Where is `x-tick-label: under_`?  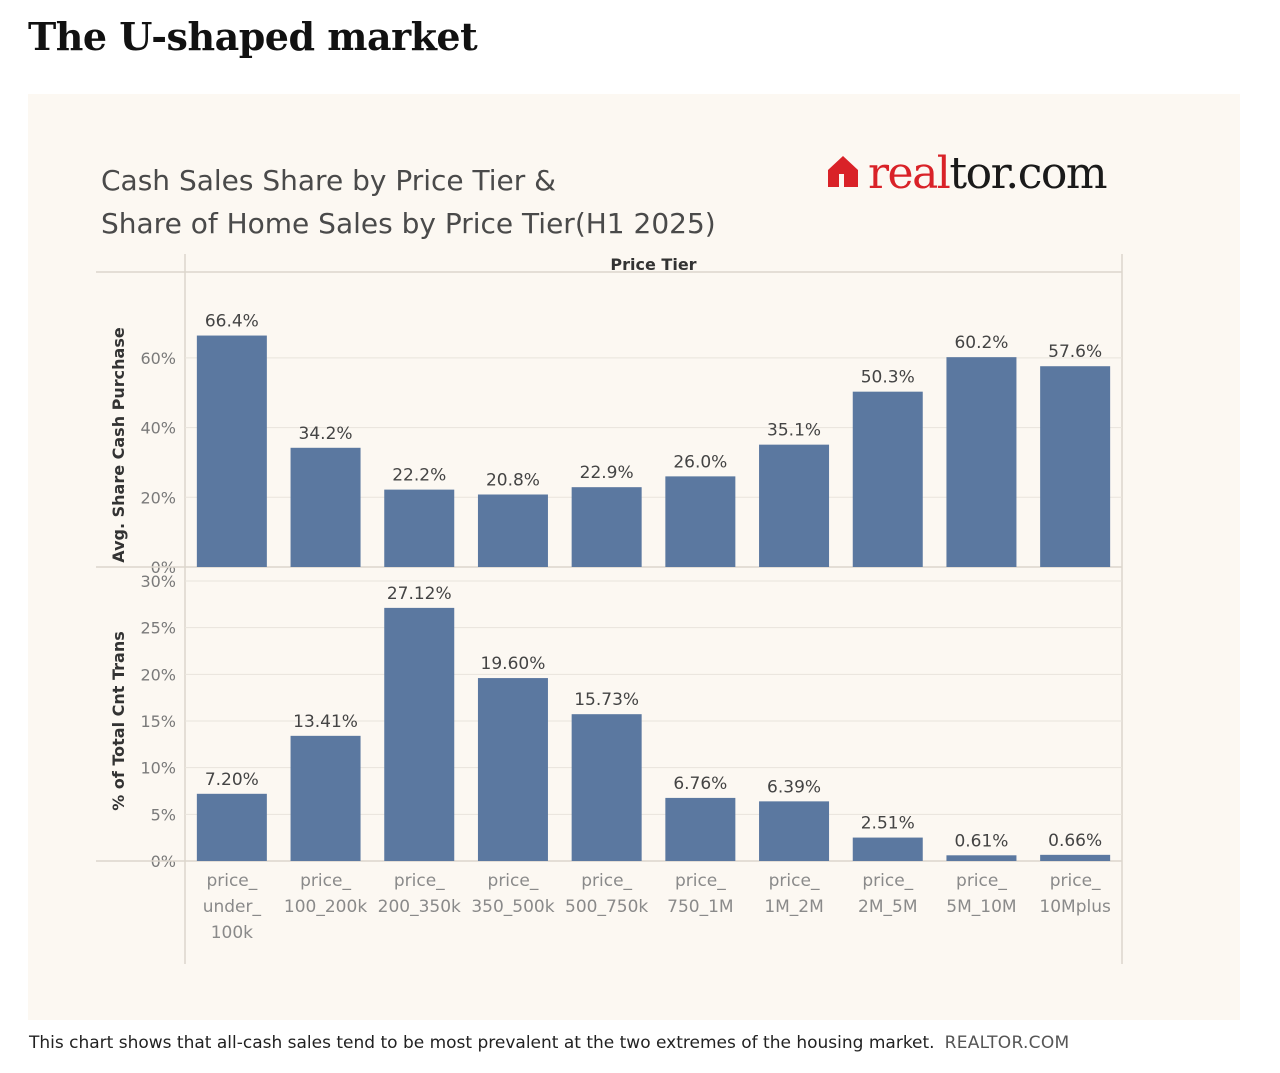 x-tick-label: under_ is located at coordinates (232, 907).